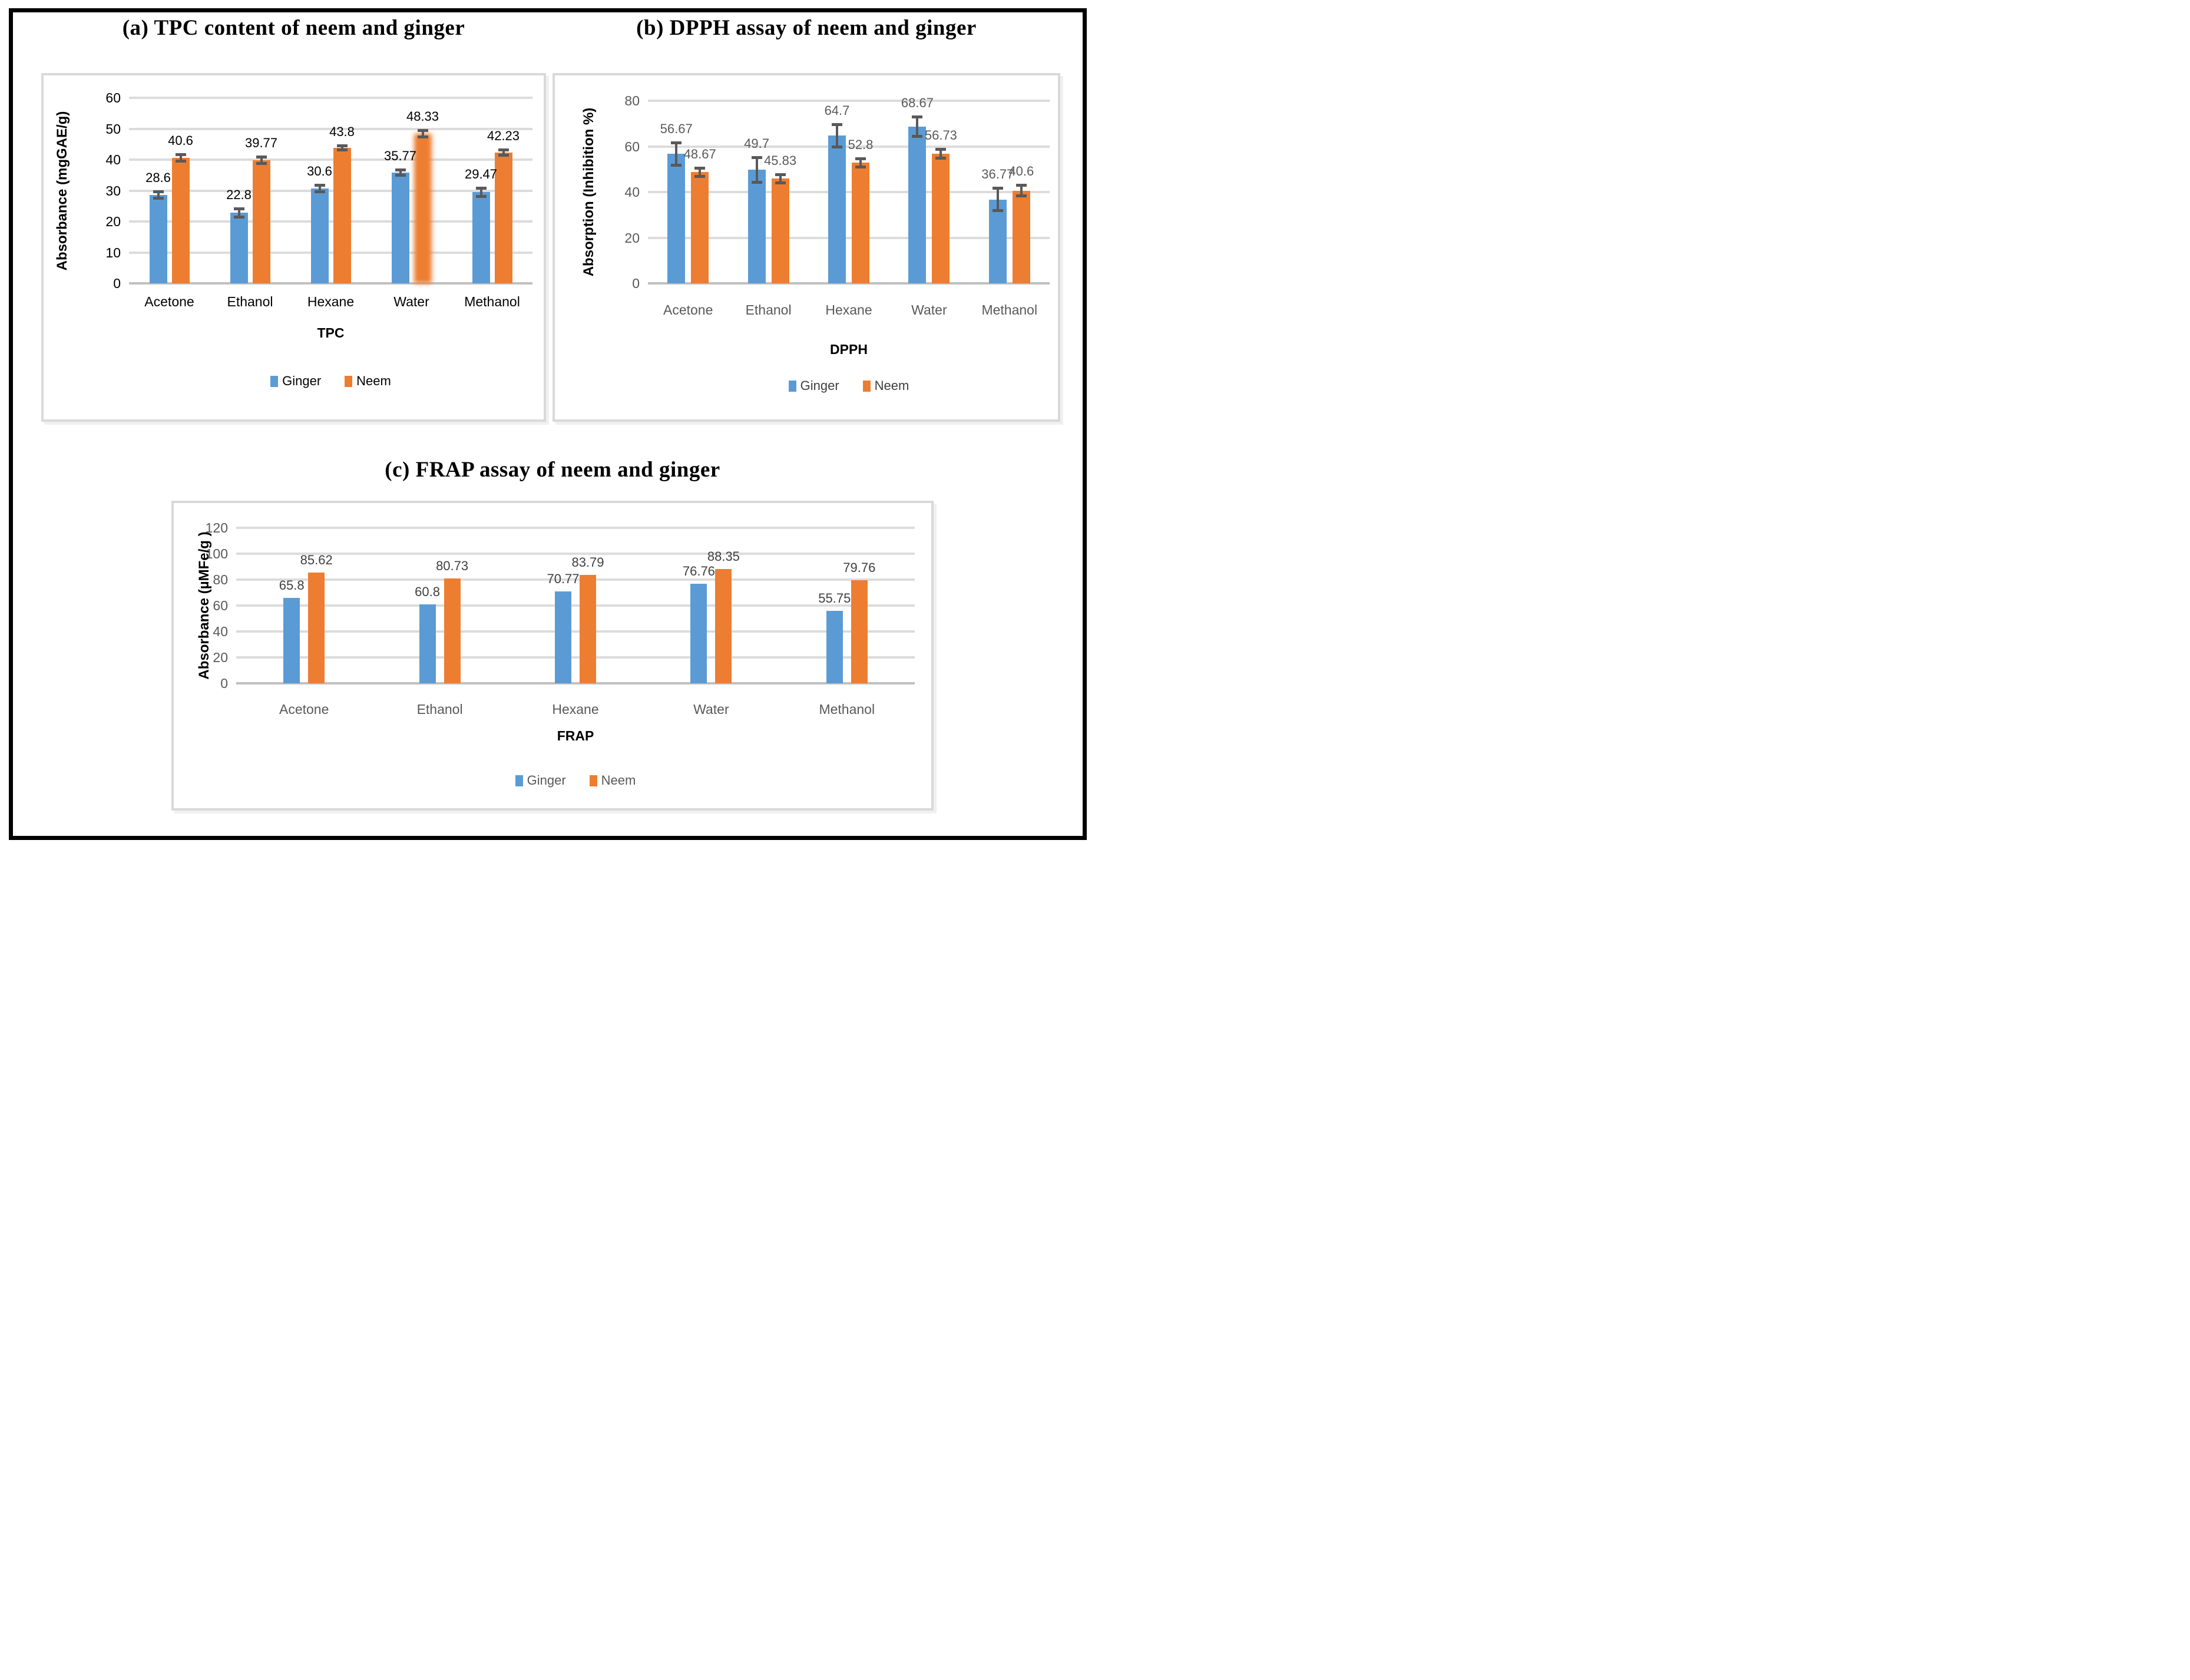  Describe the element at coordinates (239, 194) in the screenshot. I see `data-label: 22.8` at that location.